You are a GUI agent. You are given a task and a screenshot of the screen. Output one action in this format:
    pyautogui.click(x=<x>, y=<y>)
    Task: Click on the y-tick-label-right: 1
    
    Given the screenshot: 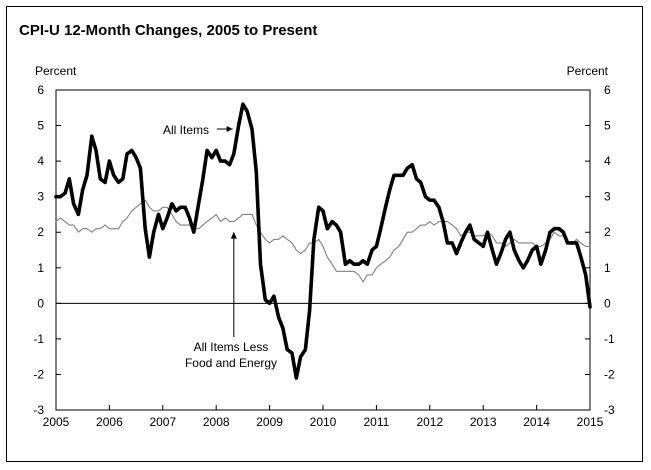 What is the action you would take?
    pyautogui.click(x=607, y=268)
    